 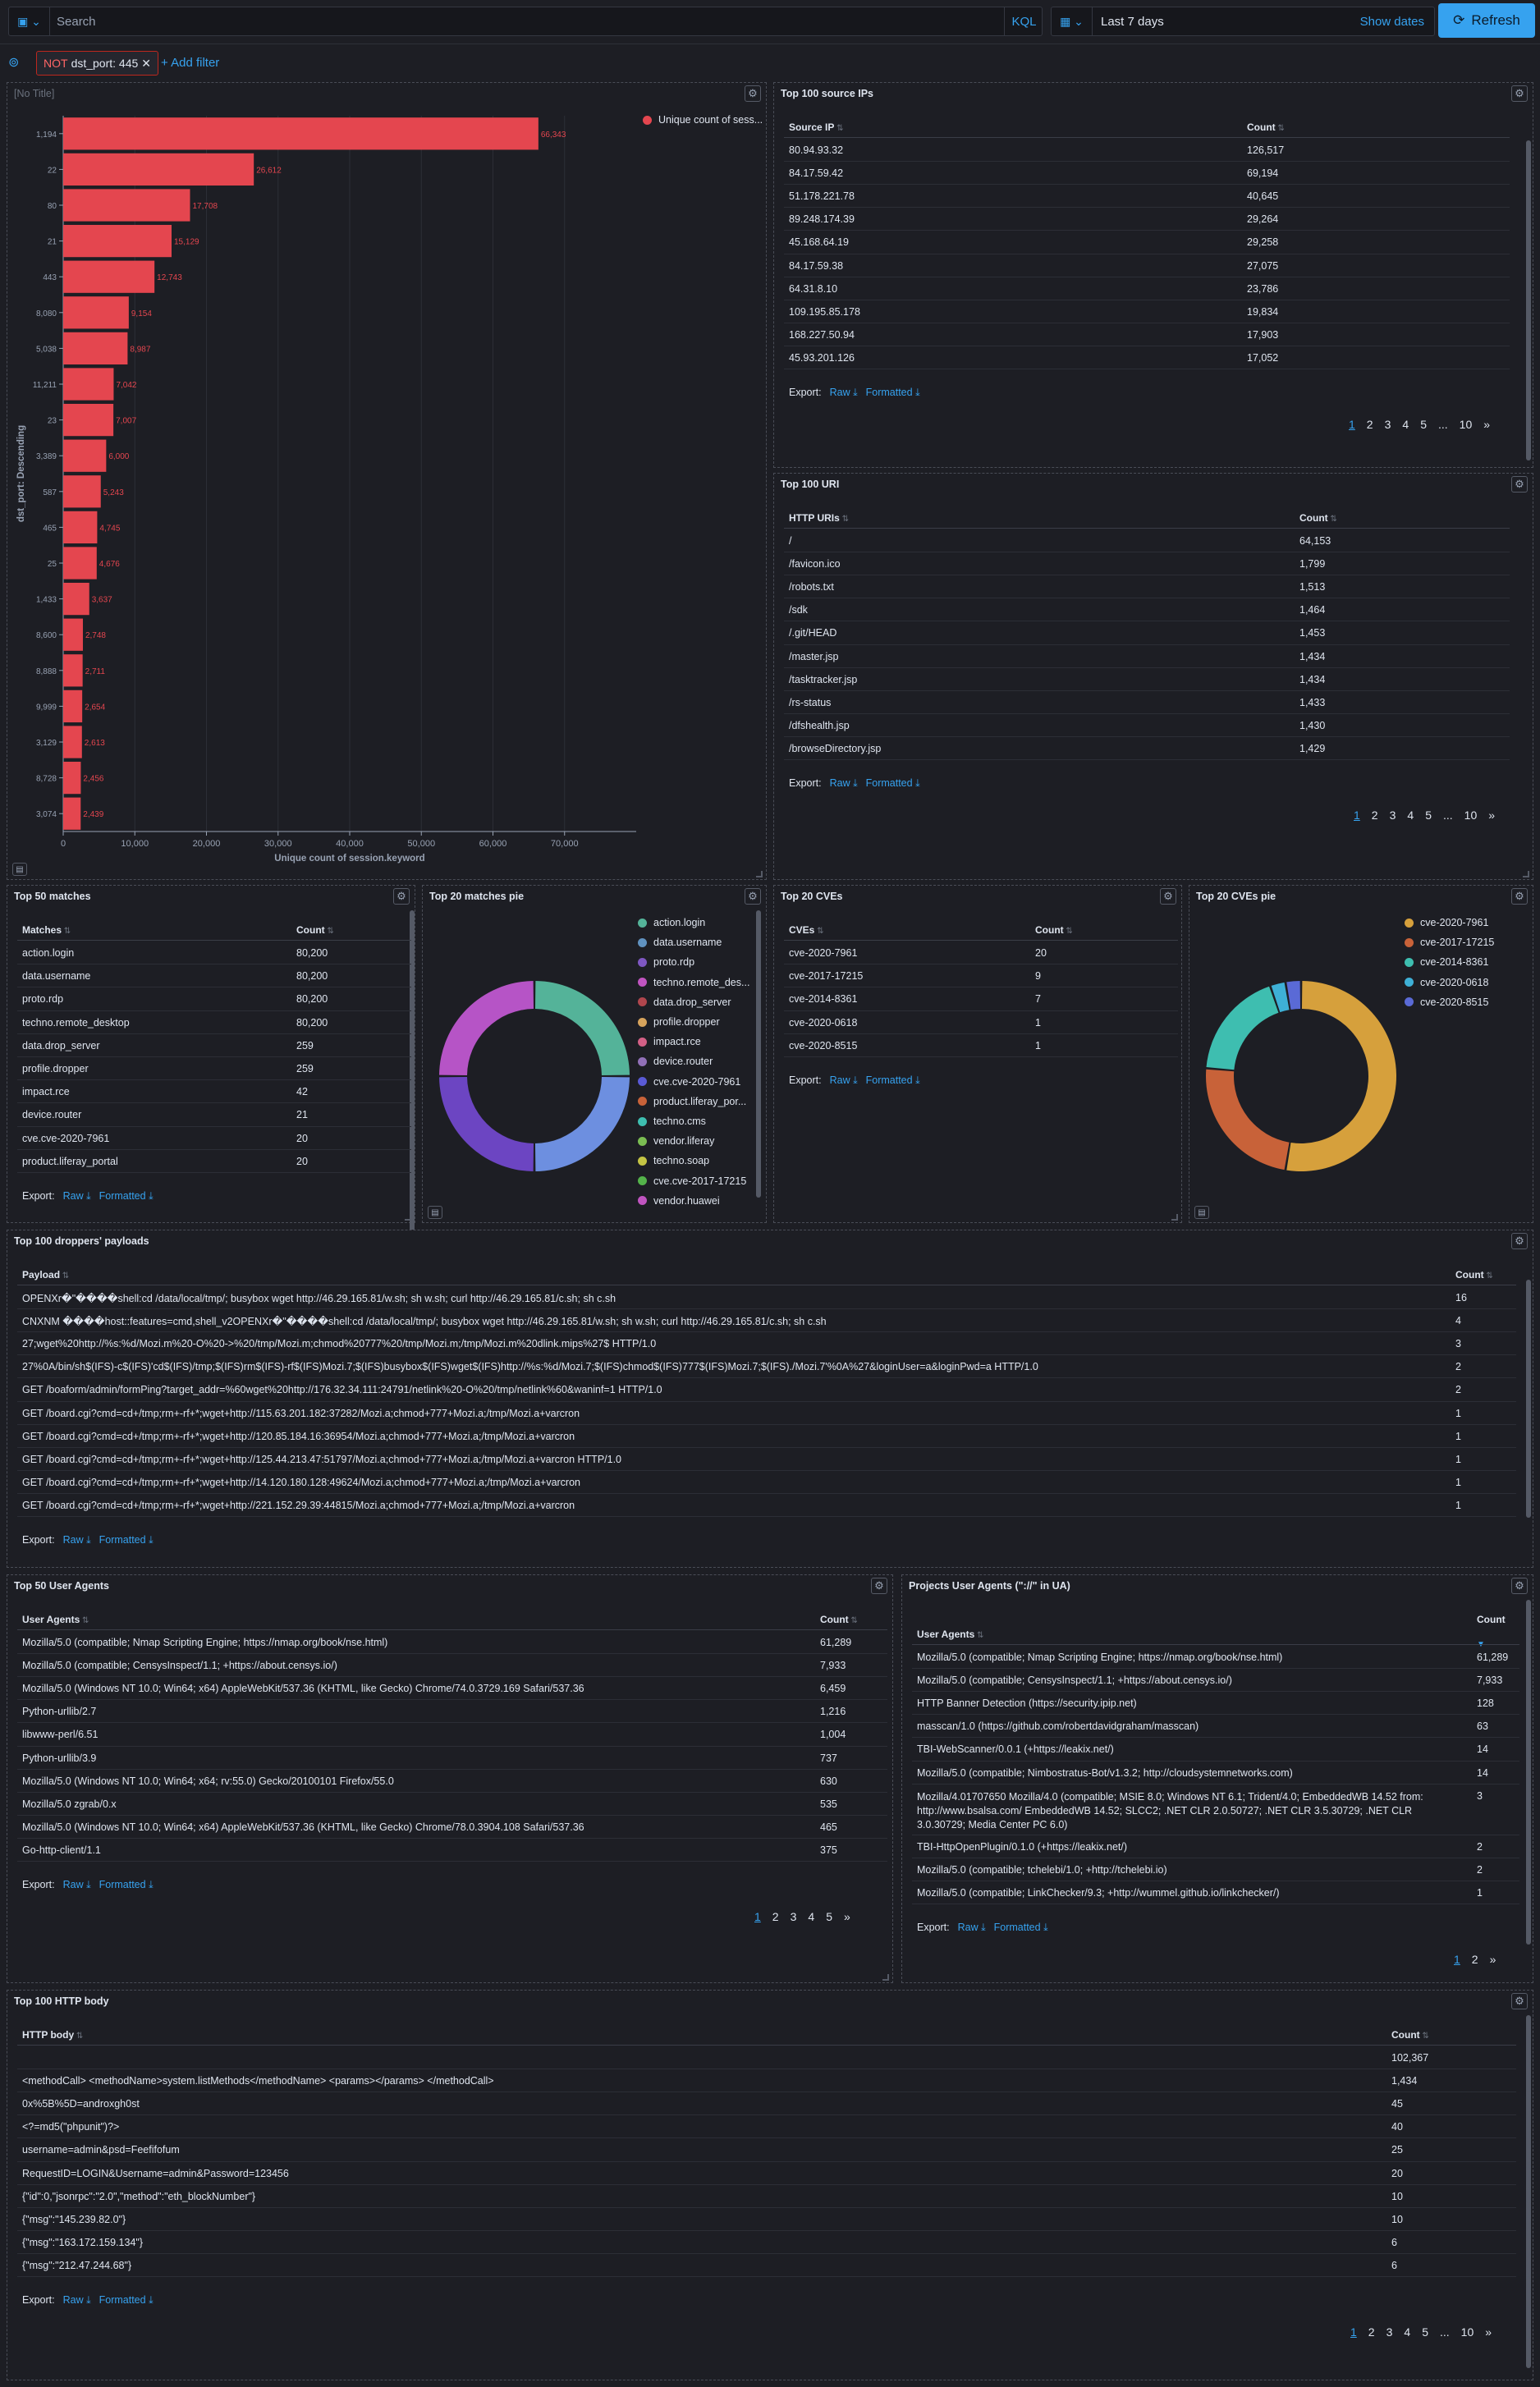 I want to click on legend-item: data.username, so click(x=680, y=942).